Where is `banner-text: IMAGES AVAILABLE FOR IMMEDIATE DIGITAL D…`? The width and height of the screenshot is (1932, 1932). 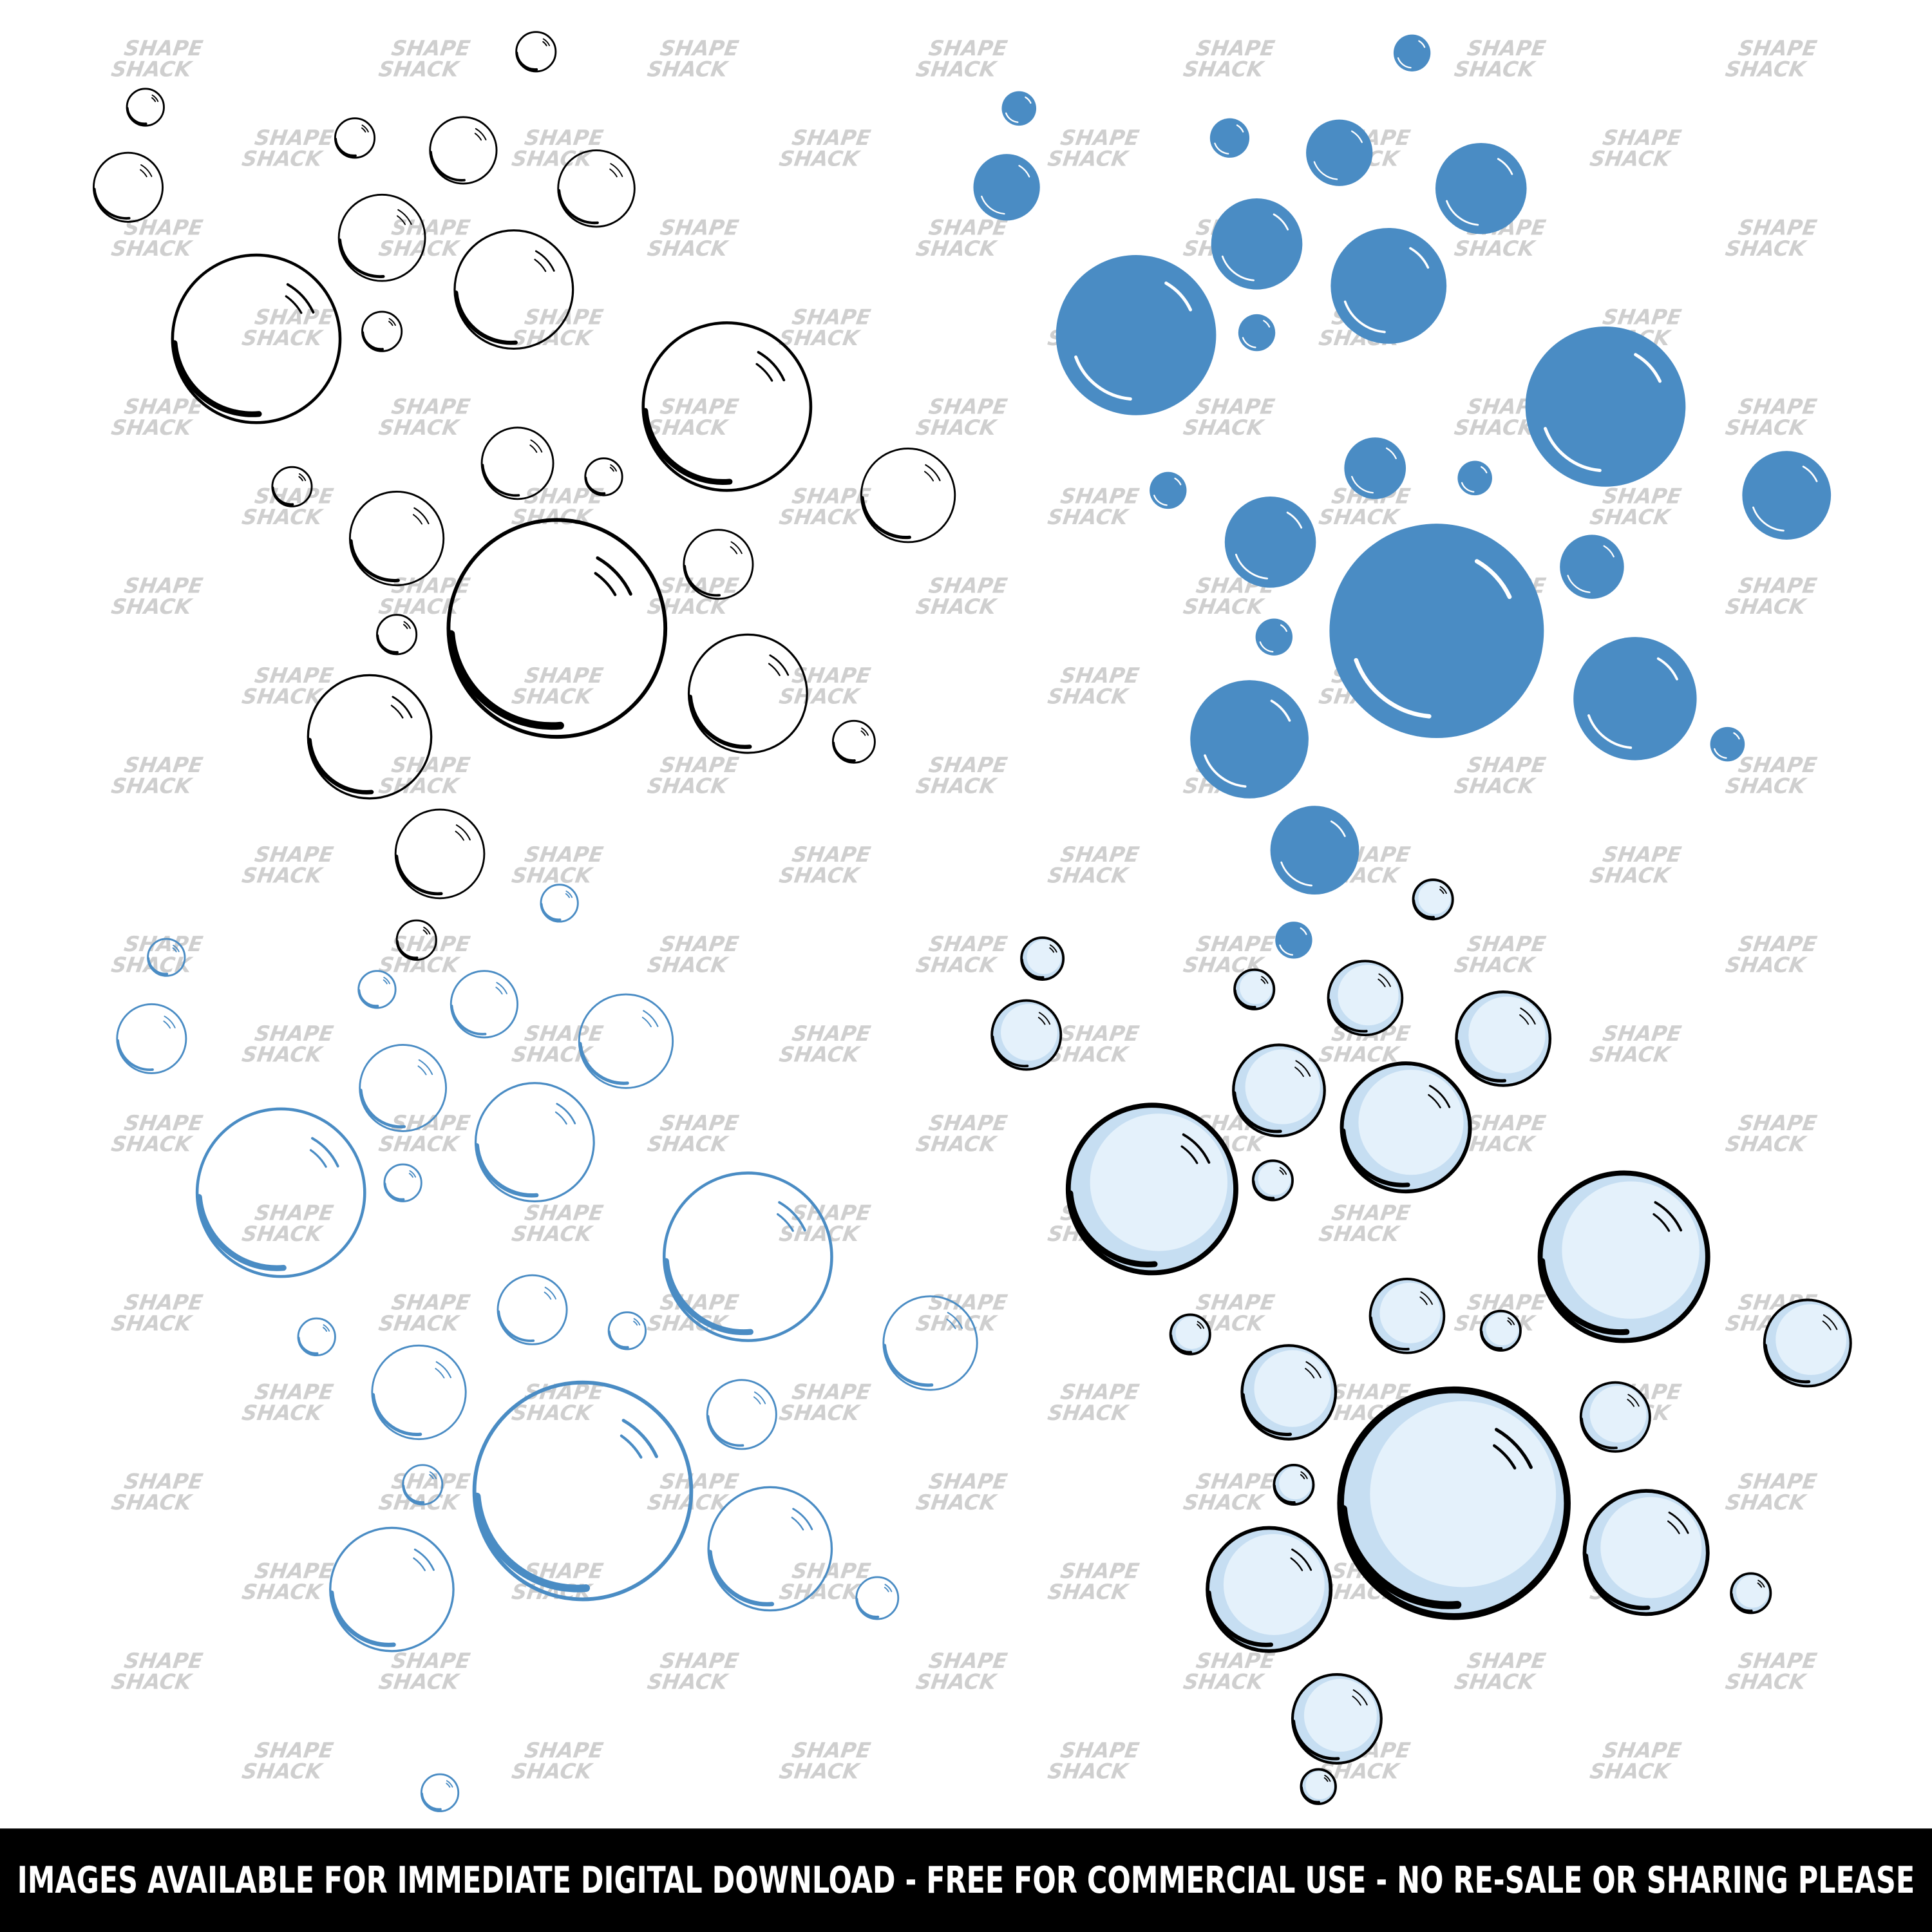
banner-text: IMAGES AVAILABLE FOR IMMEDIATE DIGITAL D… is located at coordinates (966, 1880).